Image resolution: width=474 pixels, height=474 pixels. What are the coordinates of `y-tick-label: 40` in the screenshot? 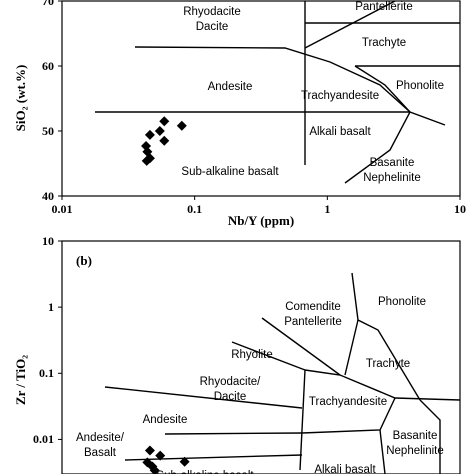 It's located at (48, 196).